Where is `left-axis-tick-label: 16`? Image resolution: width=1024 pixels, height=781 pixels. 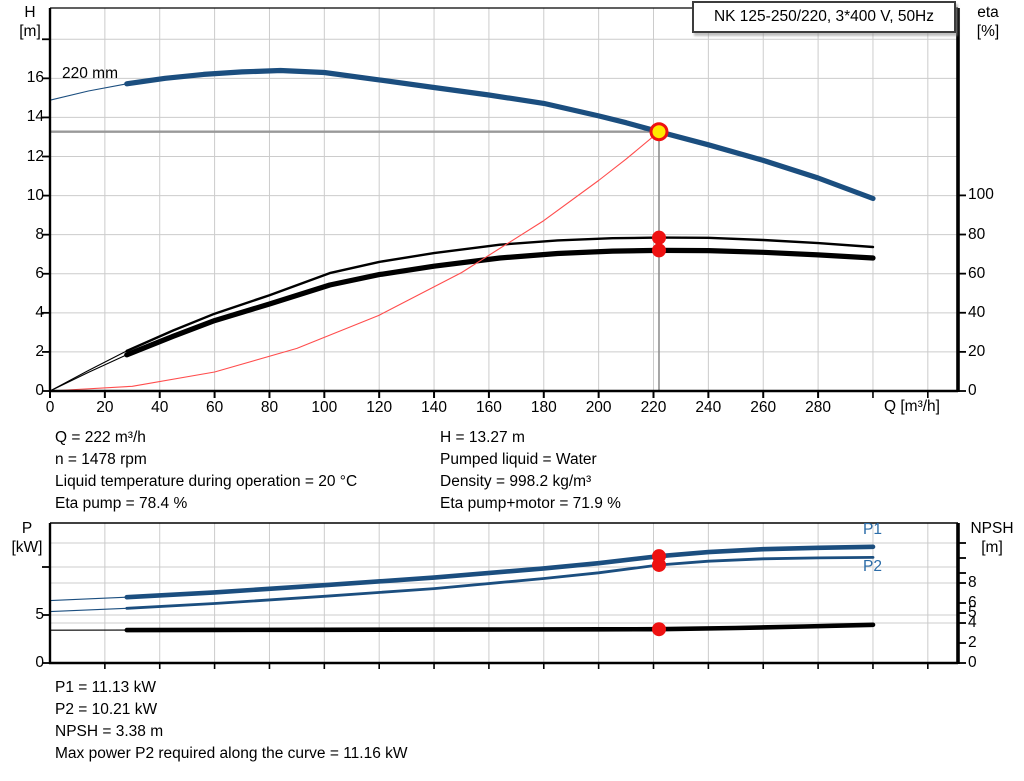
left-axis-tick-label: 16 is located at coordinates (35, 78).